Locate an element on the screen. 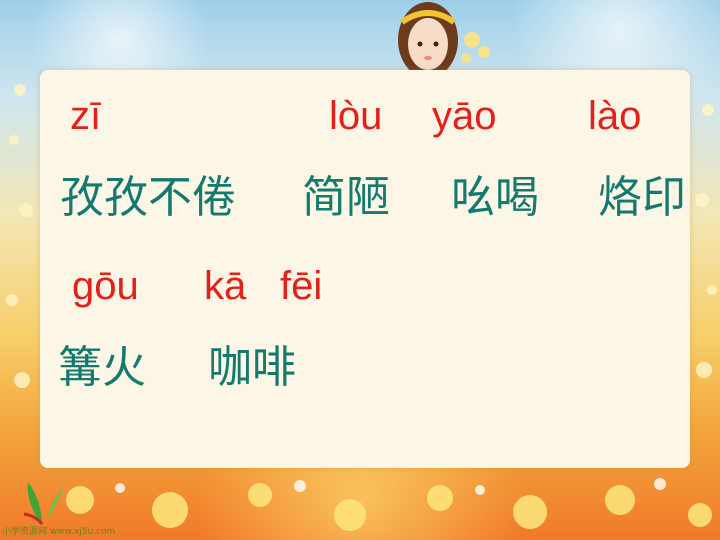 The width and height of the screenshot is (720, 540). pinyin-yao: yāo is located at coordinates (464, 116).